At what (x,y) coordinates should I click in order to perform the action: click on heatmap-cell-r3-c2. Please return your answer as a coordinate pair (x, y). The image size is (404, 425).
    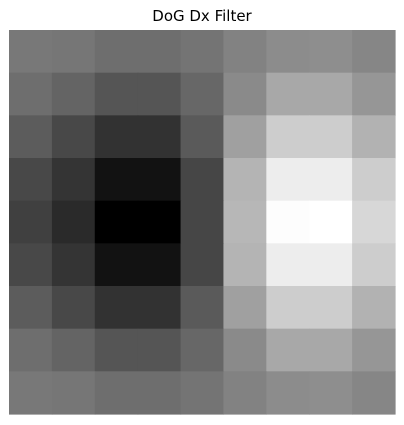
    Looking at the image, I should click on (116, 180).